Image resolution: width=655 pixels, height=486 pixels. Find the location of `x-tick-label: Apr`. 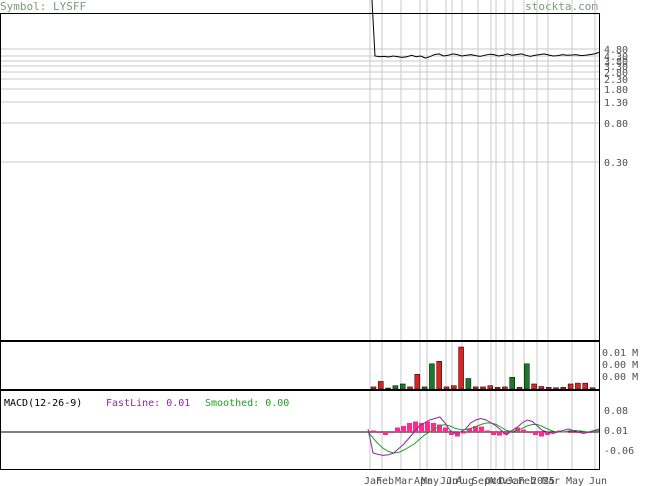

x-tick-label: Apr is located at coordinates (423, 481).